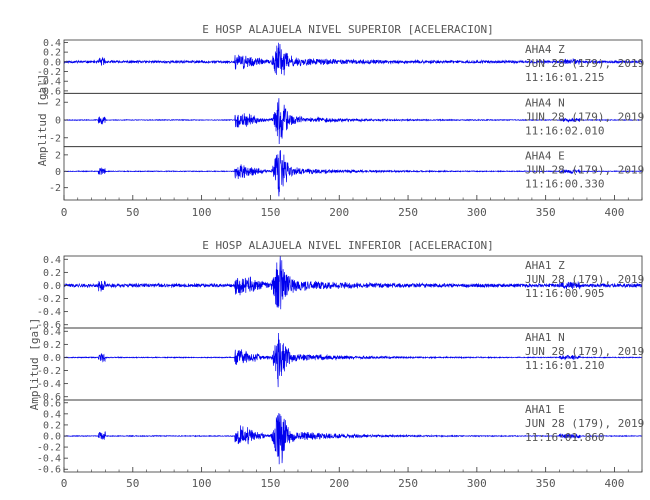 The height and width of the screenshot is (500, 650). Describe the element at coordinates (564, 184) in the screenshot. I see `time-label: 11:16:00.330` at that location.